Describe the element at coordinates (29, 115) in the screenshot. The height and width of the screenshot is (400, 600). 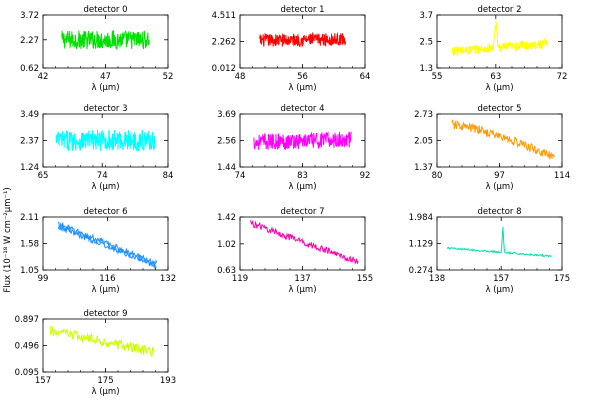
I see `y-tick-label: 3.49` at that location.